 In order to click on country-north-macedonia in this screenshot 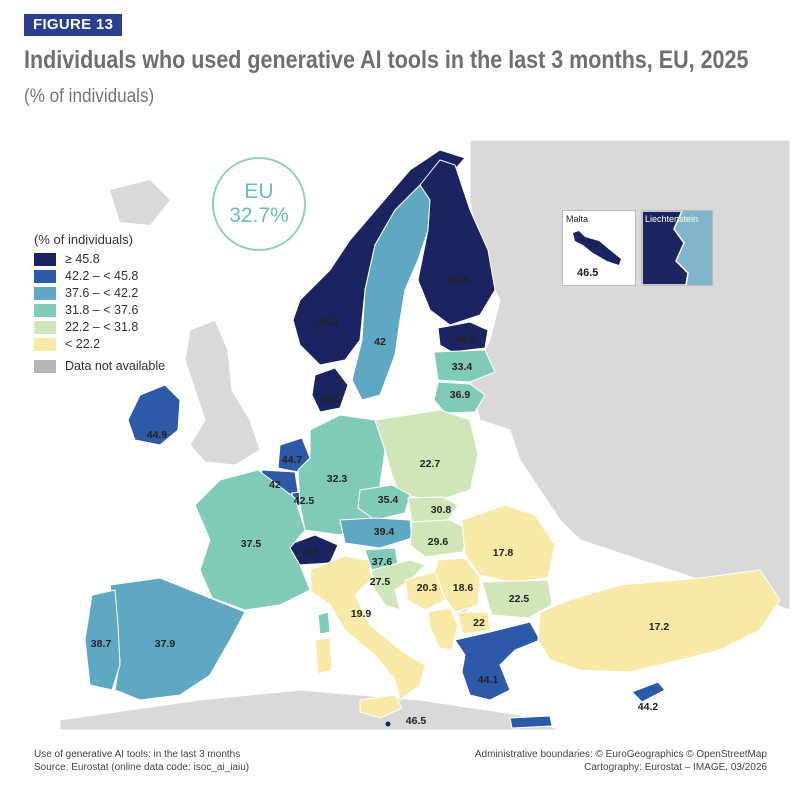, I will do `click(474, 623)`.